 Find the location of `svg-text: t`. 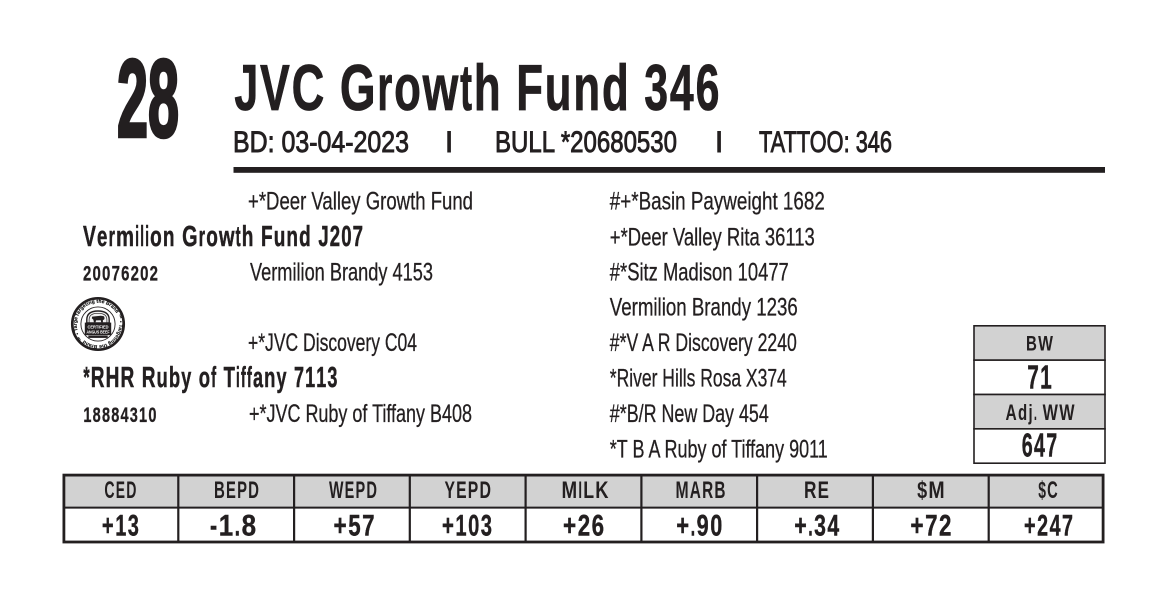

svg-text: t is located at coordinates (466, 87).